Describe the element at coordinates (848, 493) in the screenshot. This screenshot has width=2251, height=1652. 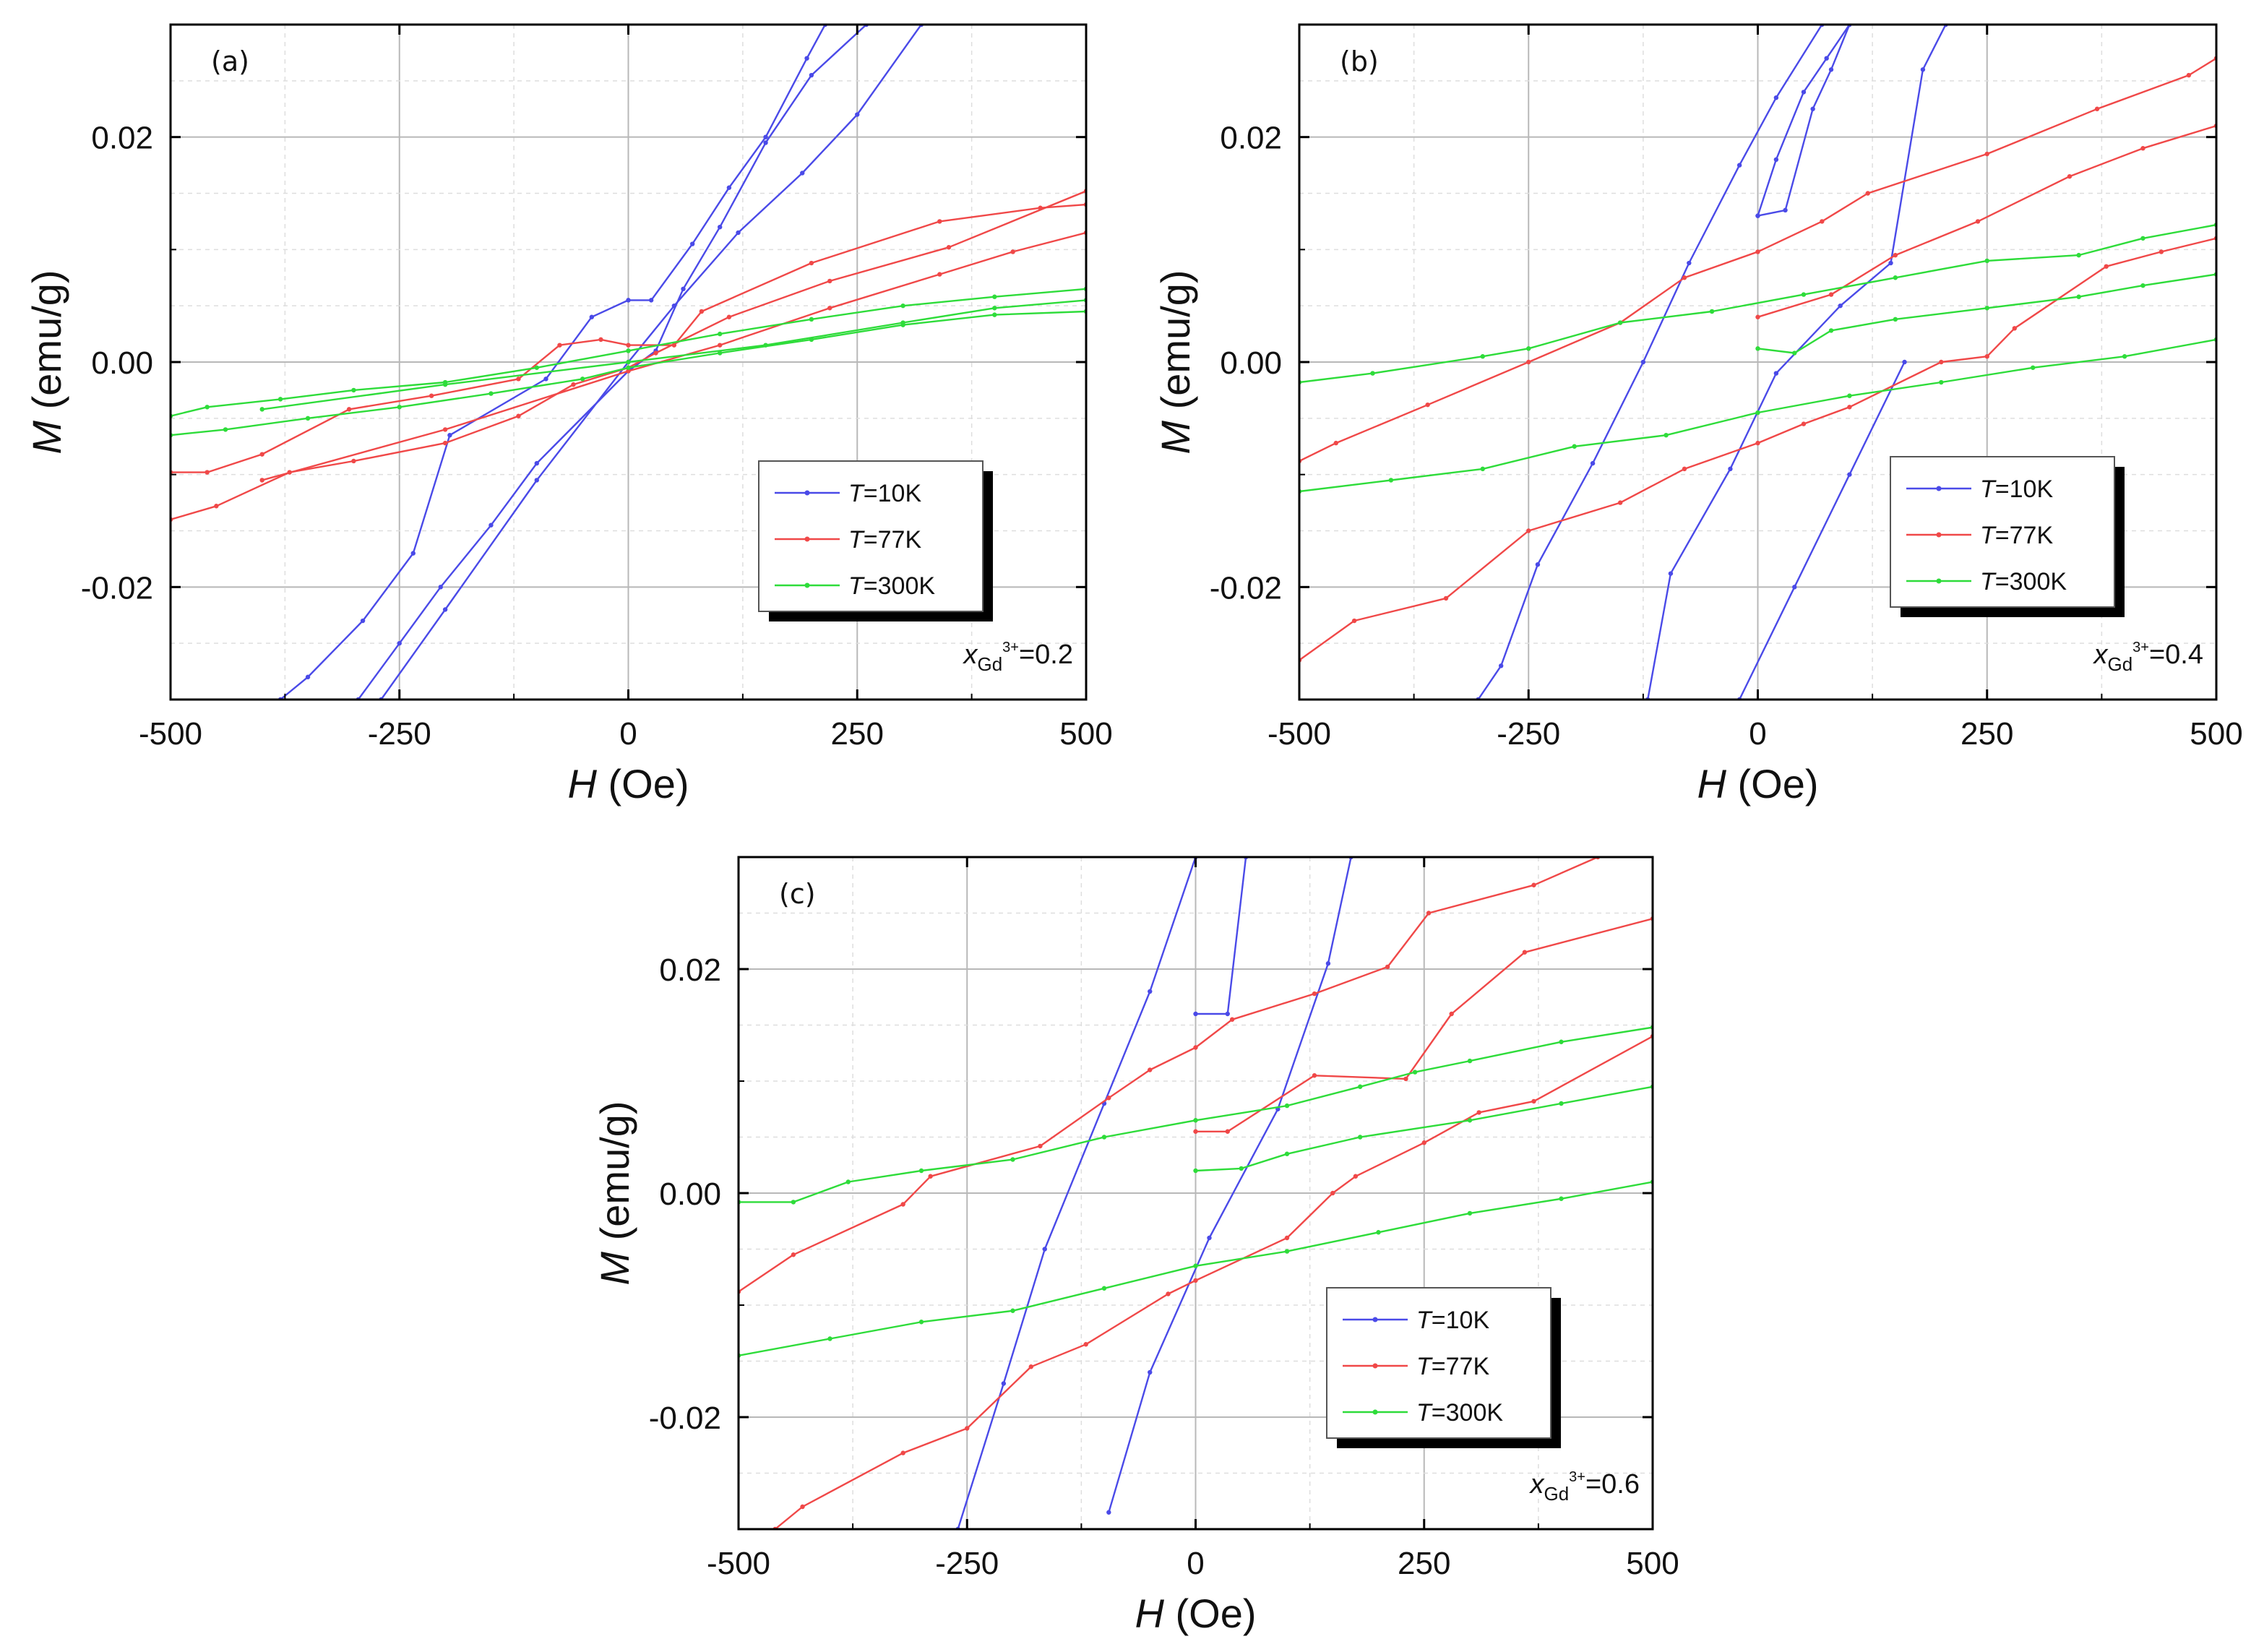
I see `legend-entry: T=10K` at that location.